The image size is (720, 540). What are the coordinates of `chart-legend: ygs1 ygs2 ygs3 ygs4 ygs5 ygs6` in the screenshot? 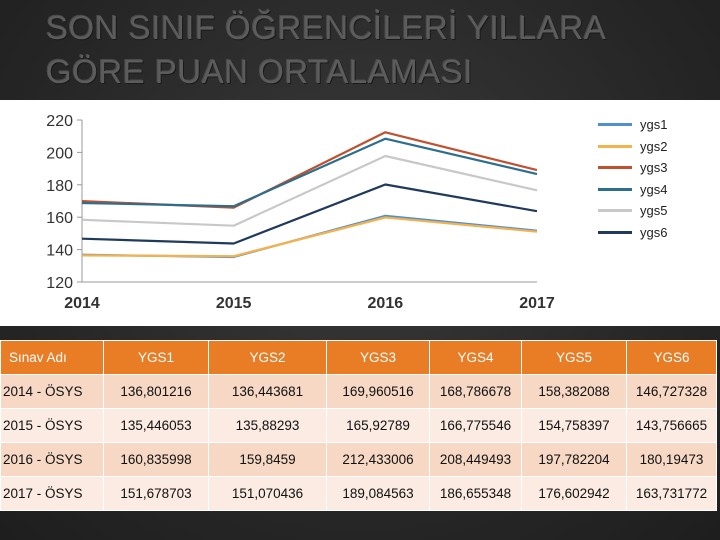 It's located at (632, 178).